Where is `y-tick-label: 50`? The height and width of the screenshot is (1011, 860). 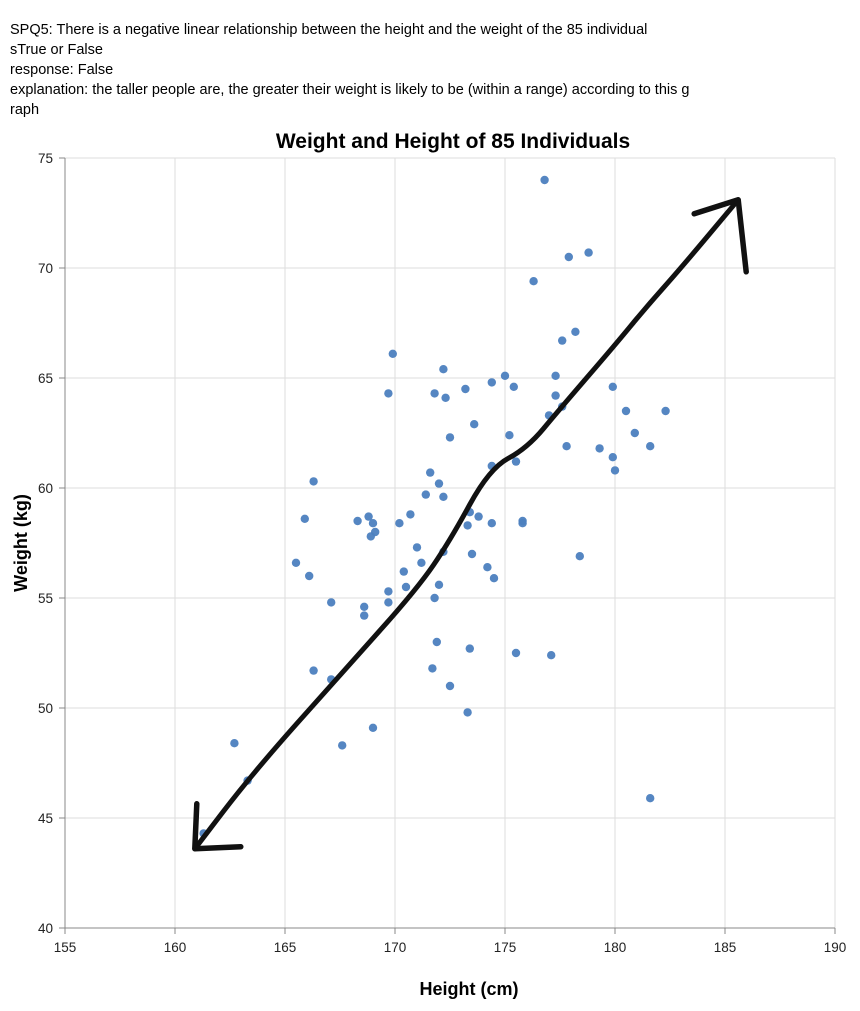
y-tick-label: 50 is located at coordinates (45, 708).